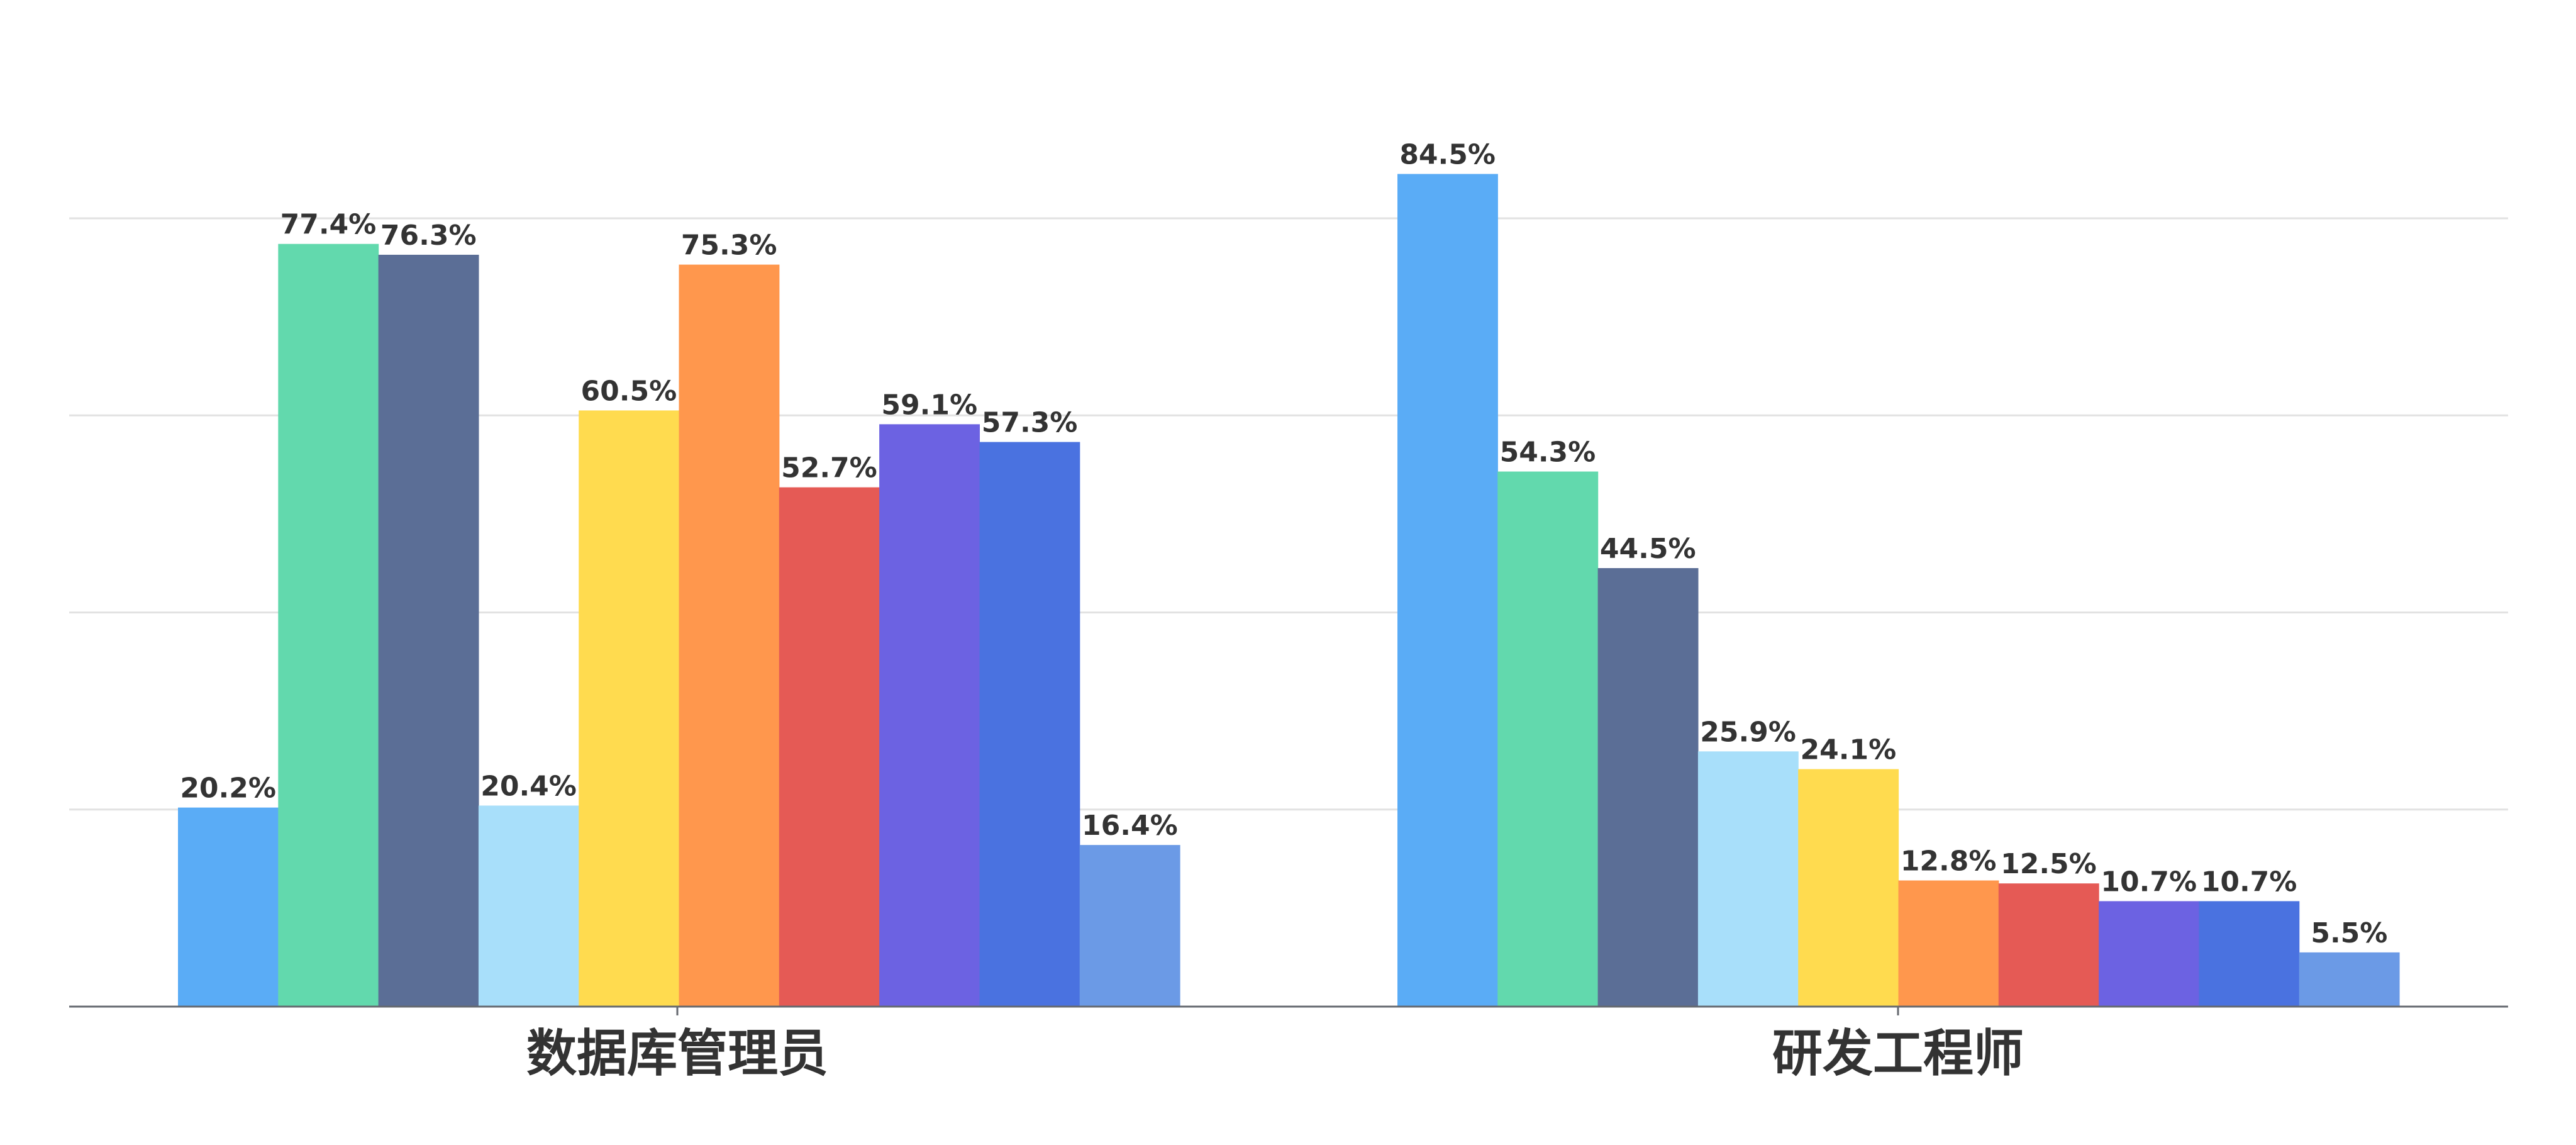 The image size is (2576, 1145). I want to click on value-label-1-4: 20.4%, so click(528, 786).